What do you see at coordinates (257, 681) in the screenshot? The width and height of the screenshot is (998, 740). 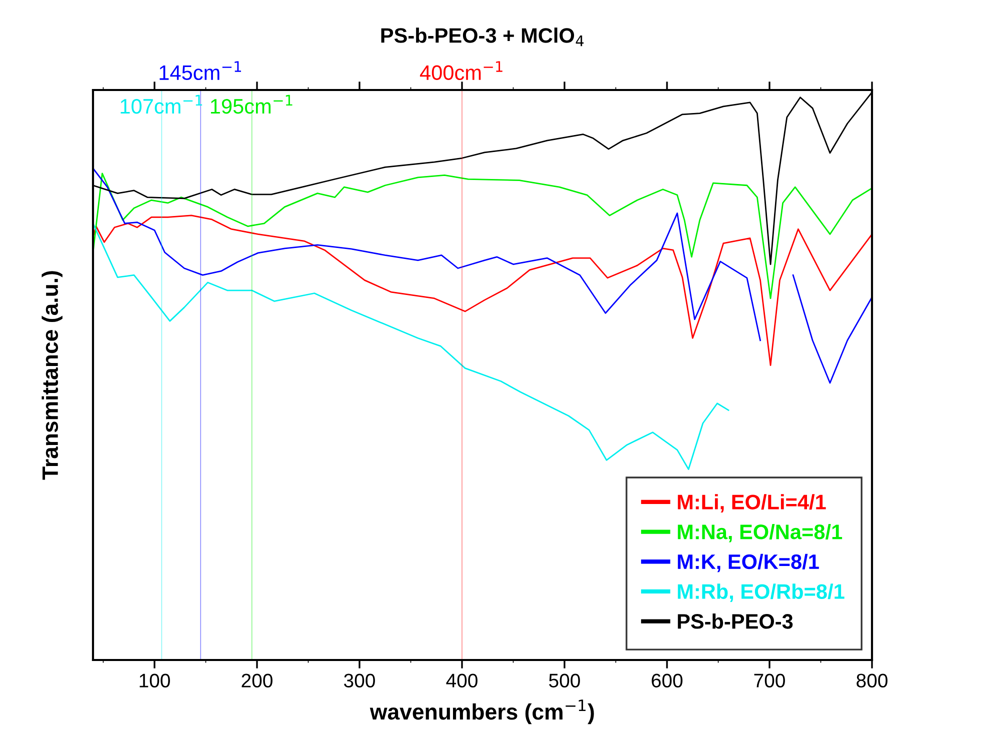 I see `x-tick-label: 200` at bounding box center [257, 681].